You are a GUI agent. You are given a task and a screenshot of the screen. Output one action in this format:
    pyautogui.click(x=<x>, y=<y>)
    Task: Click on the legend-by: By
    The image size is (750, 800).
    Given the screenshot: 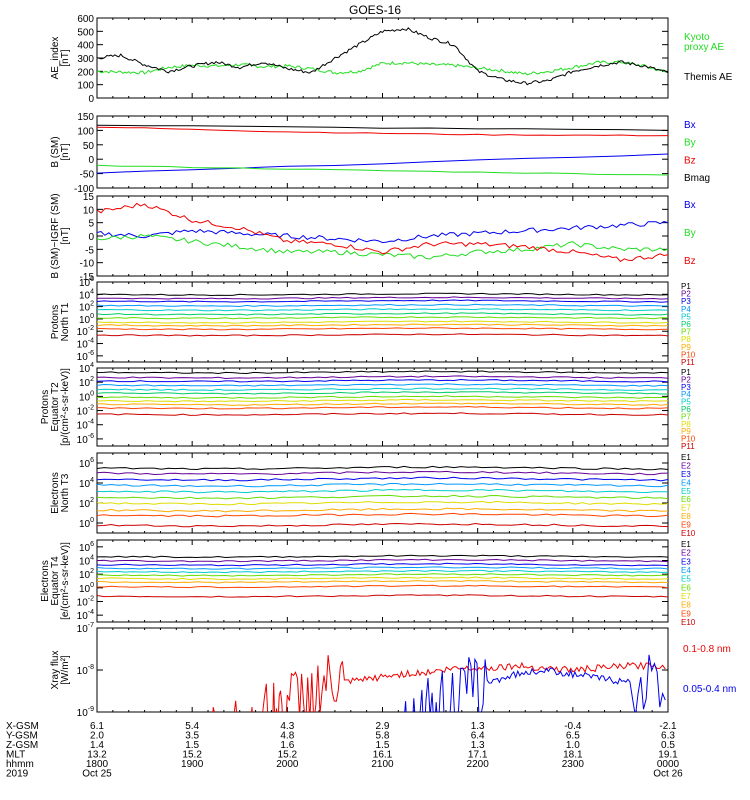 What is the action you would take?
    pyautogui.click(x=690, y=233)
    